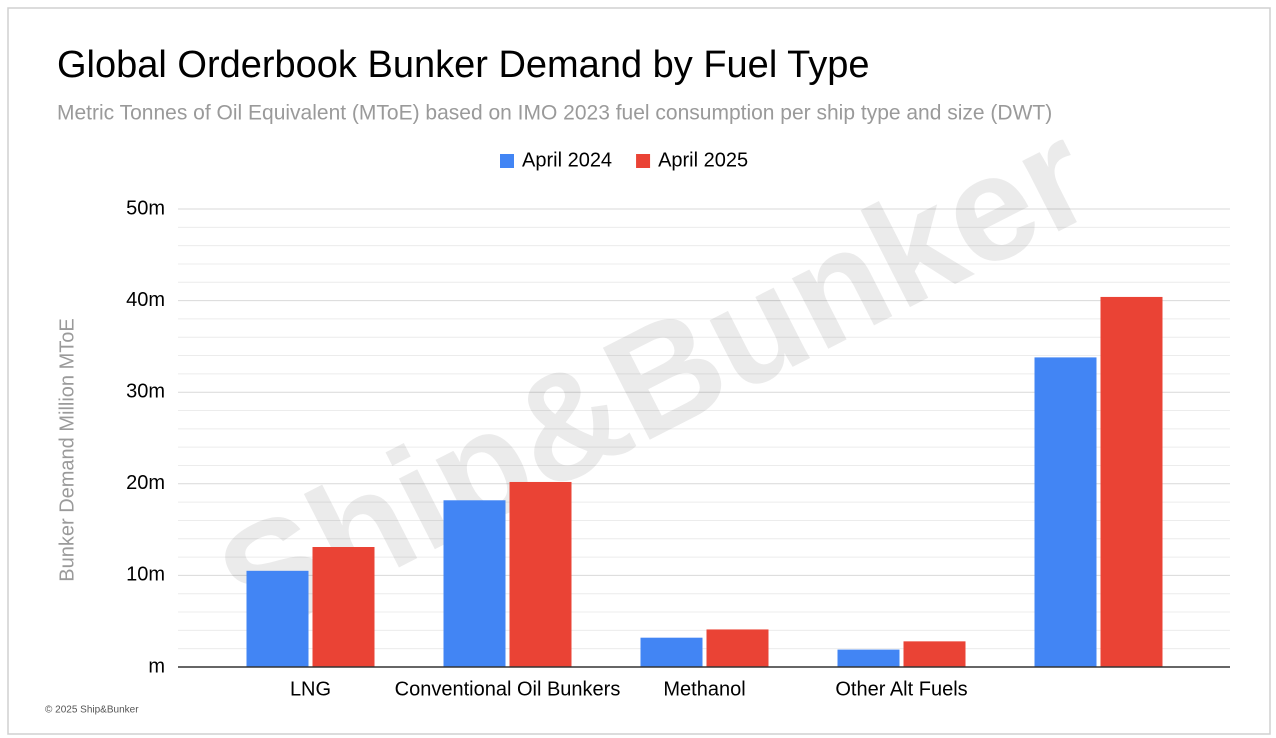 This screenshot has height=738, width=1276. I want to click on x-tick-label: Methanol, so click(704, 689).